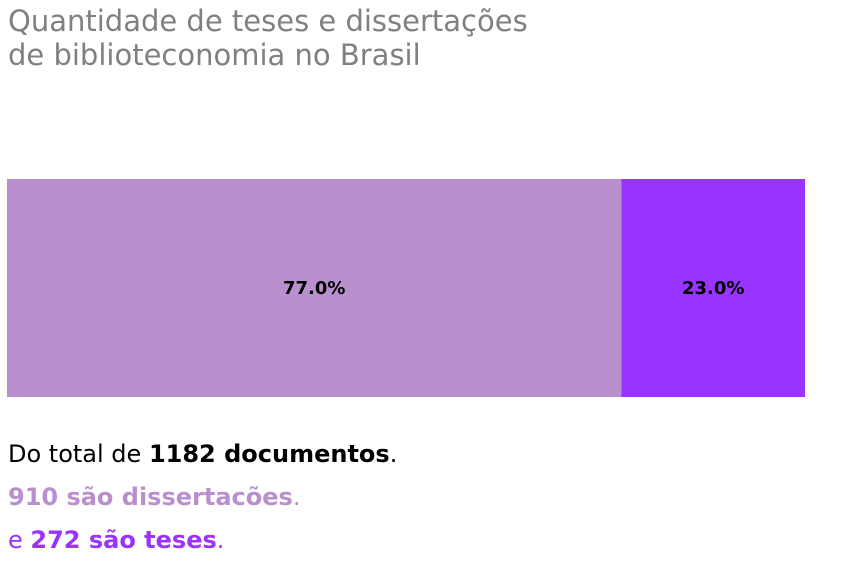  Describe the element at coordinates (393, 454) in the screenshot. I see `summary-total-suffix: .` at that location.